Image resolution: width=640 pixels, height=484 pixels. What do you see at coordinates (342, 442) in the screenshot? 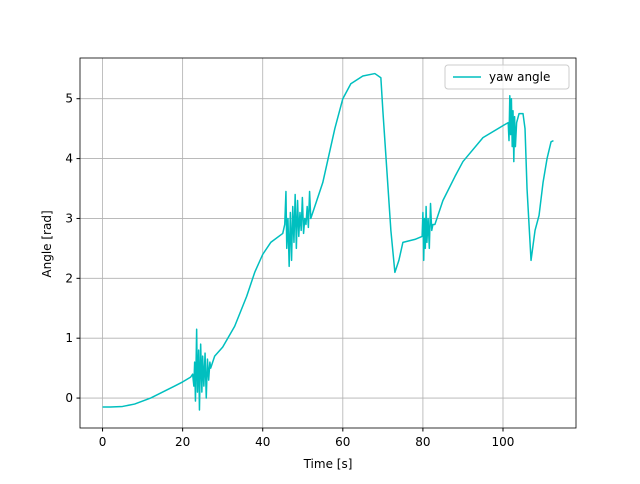
I see `x-tick-label: 60` at bounding box center [342, 442].